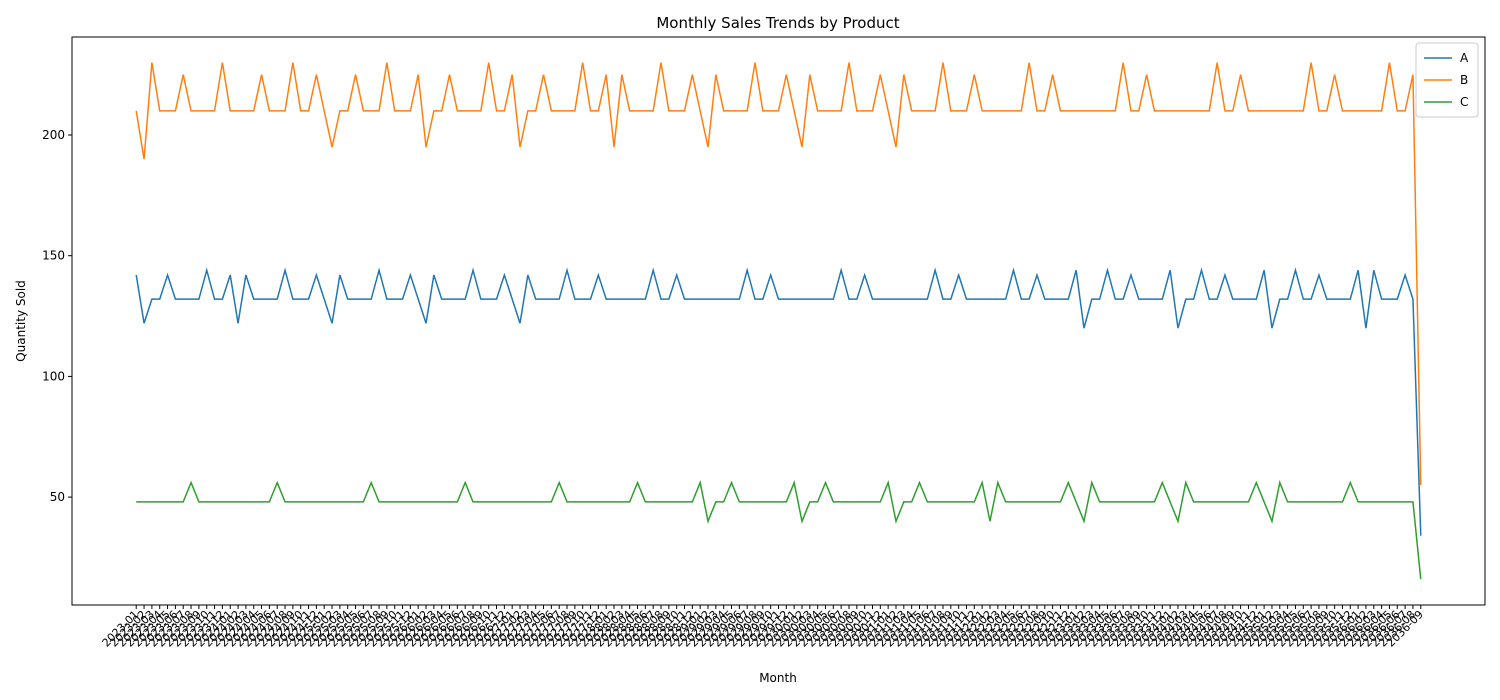 This screenshot has width=1500, height=700. I want to click on line-series, so click(779, 530).